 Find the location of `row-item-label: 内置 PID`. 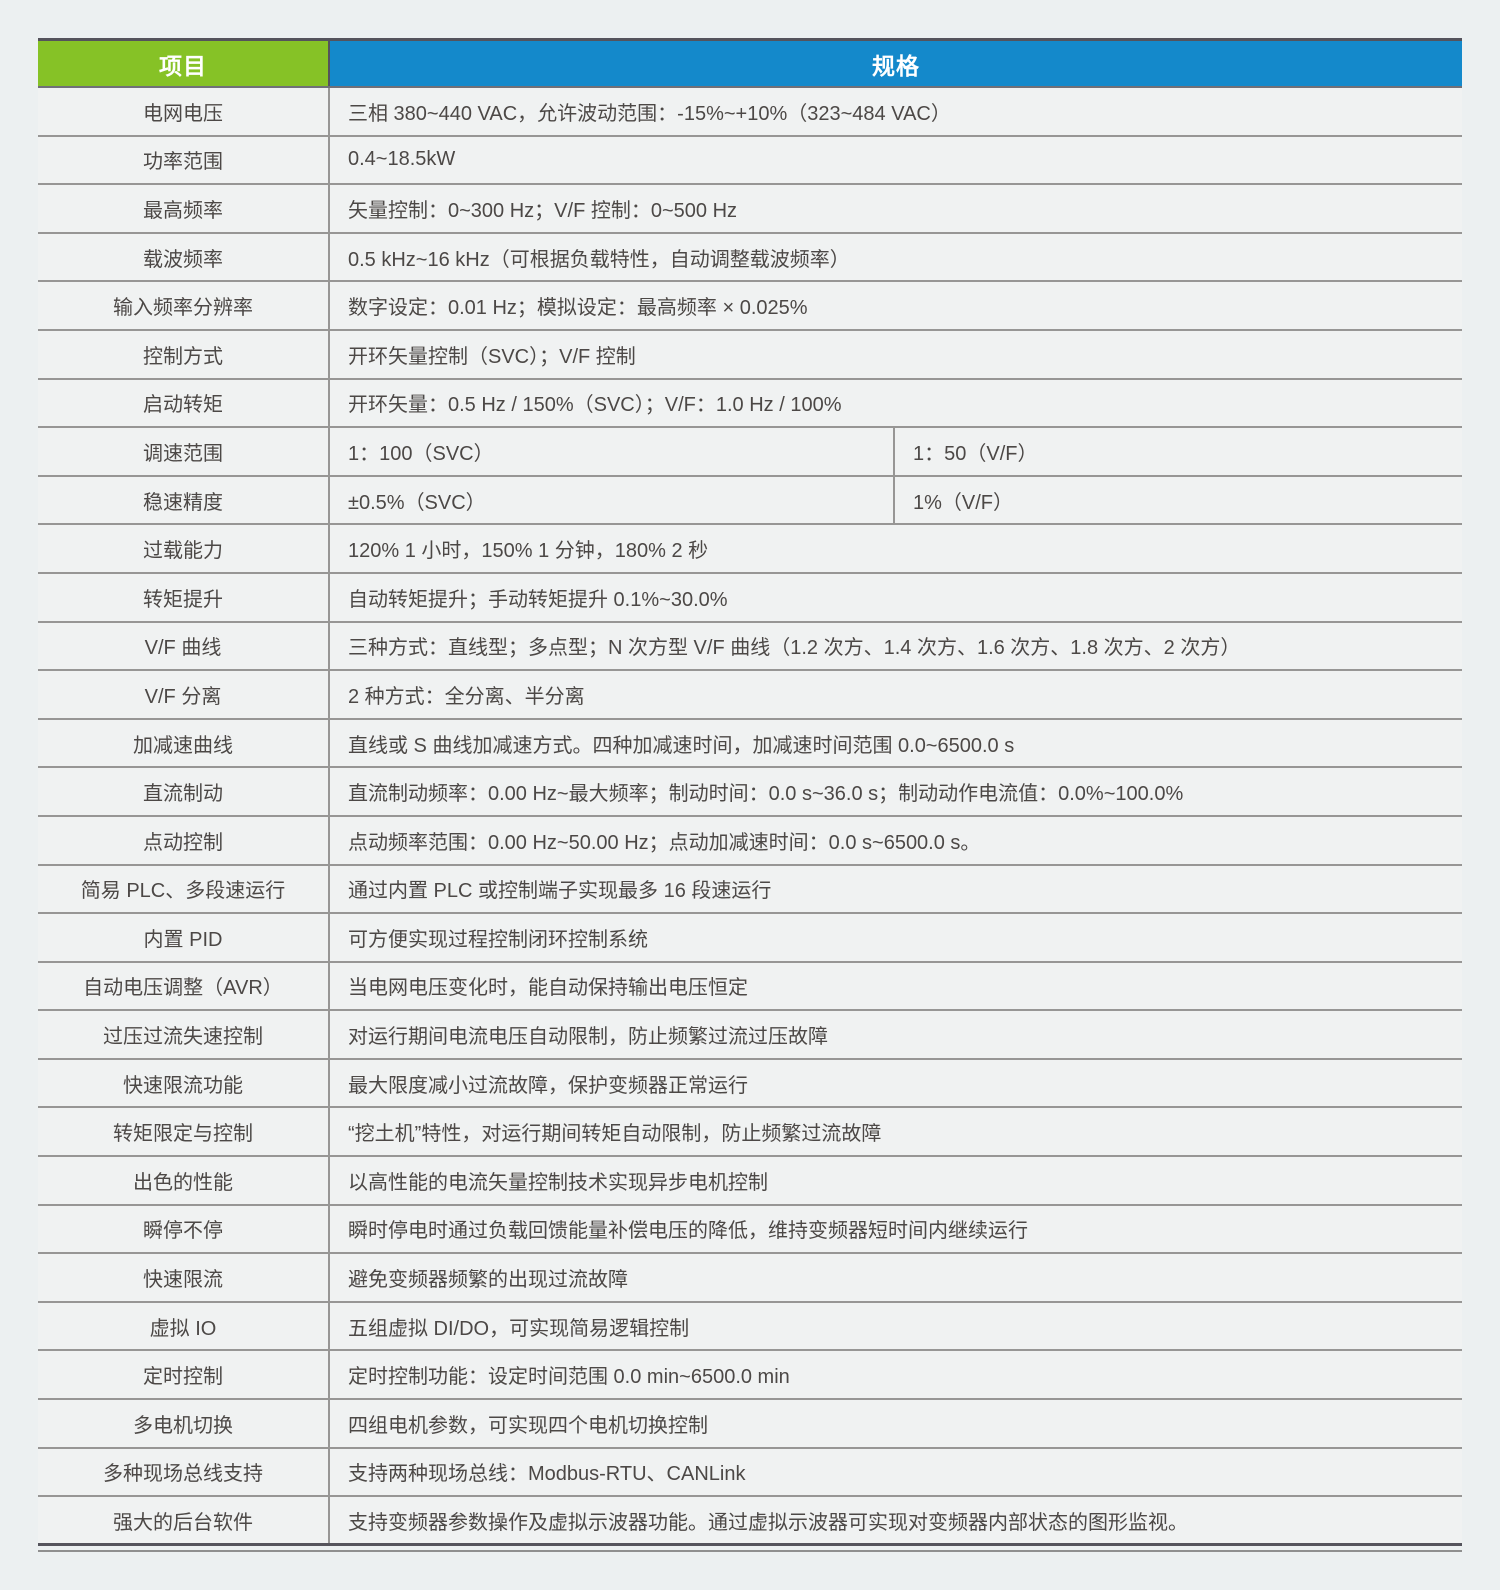

row-item-label: 内置 PID is located at coordinates (184, 937).